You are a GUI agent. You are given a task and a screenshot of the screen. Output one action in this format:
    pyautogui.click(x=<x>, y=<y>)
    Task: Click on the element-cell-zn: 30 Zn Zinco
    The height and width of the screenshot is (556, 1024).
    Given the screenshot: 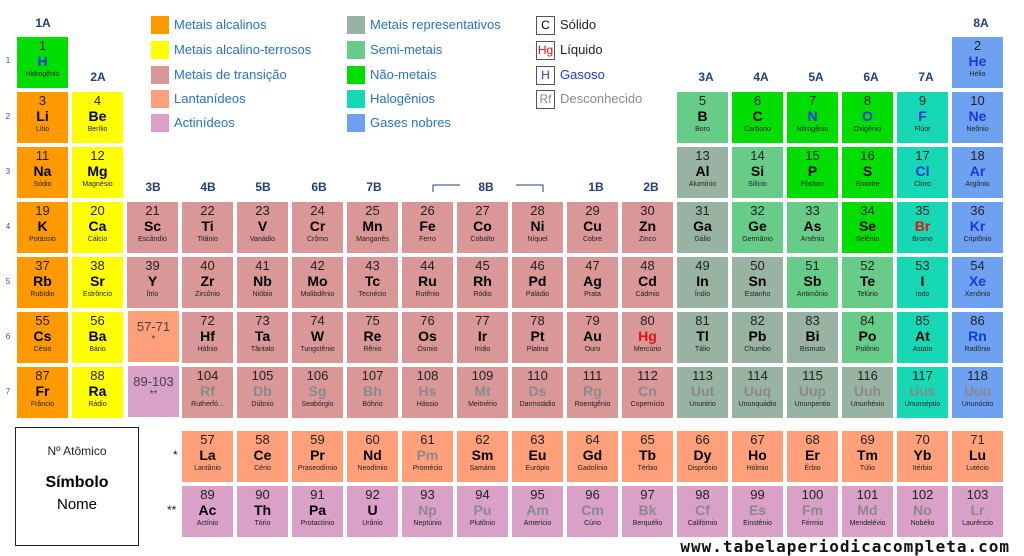 What is the action you would take?
    pyautogui.click(x=647, y=227)
    